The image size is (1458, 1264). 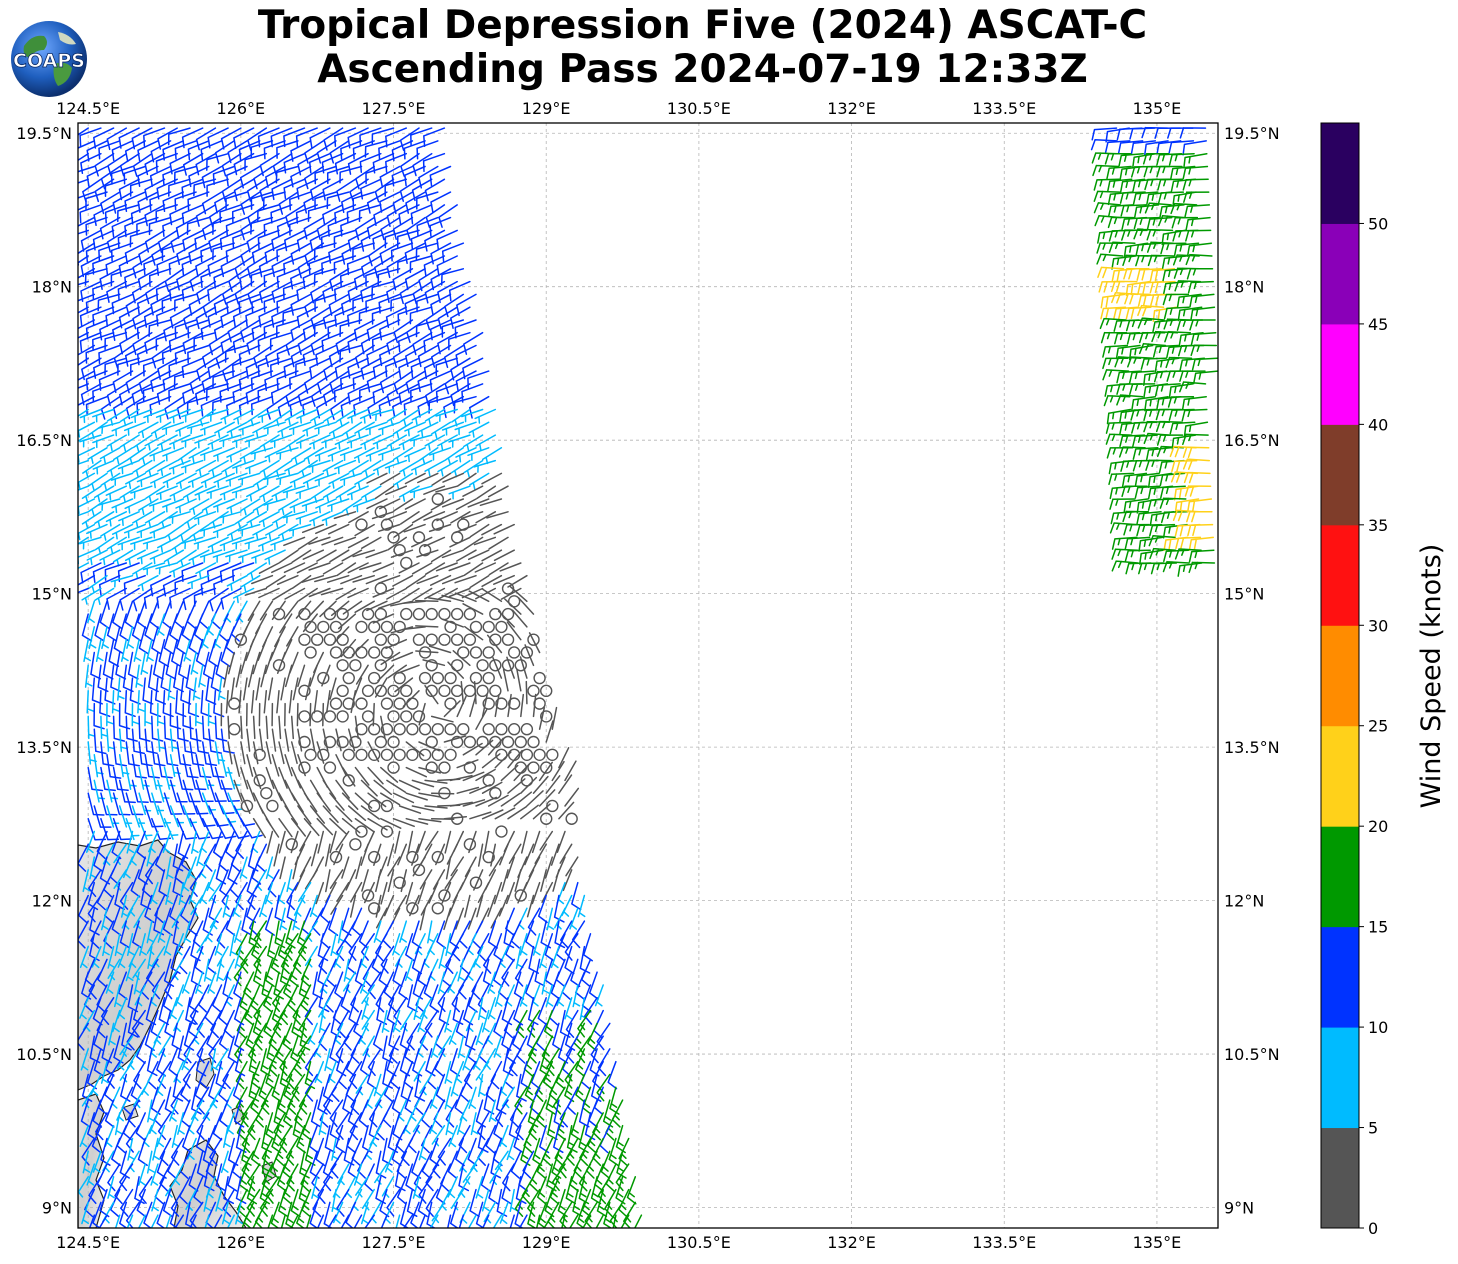 What do you see at coordinates (1378, 424) in the screenshot?
I see `colorbar-tick-label: 40` at bounding box center [1378, 424].